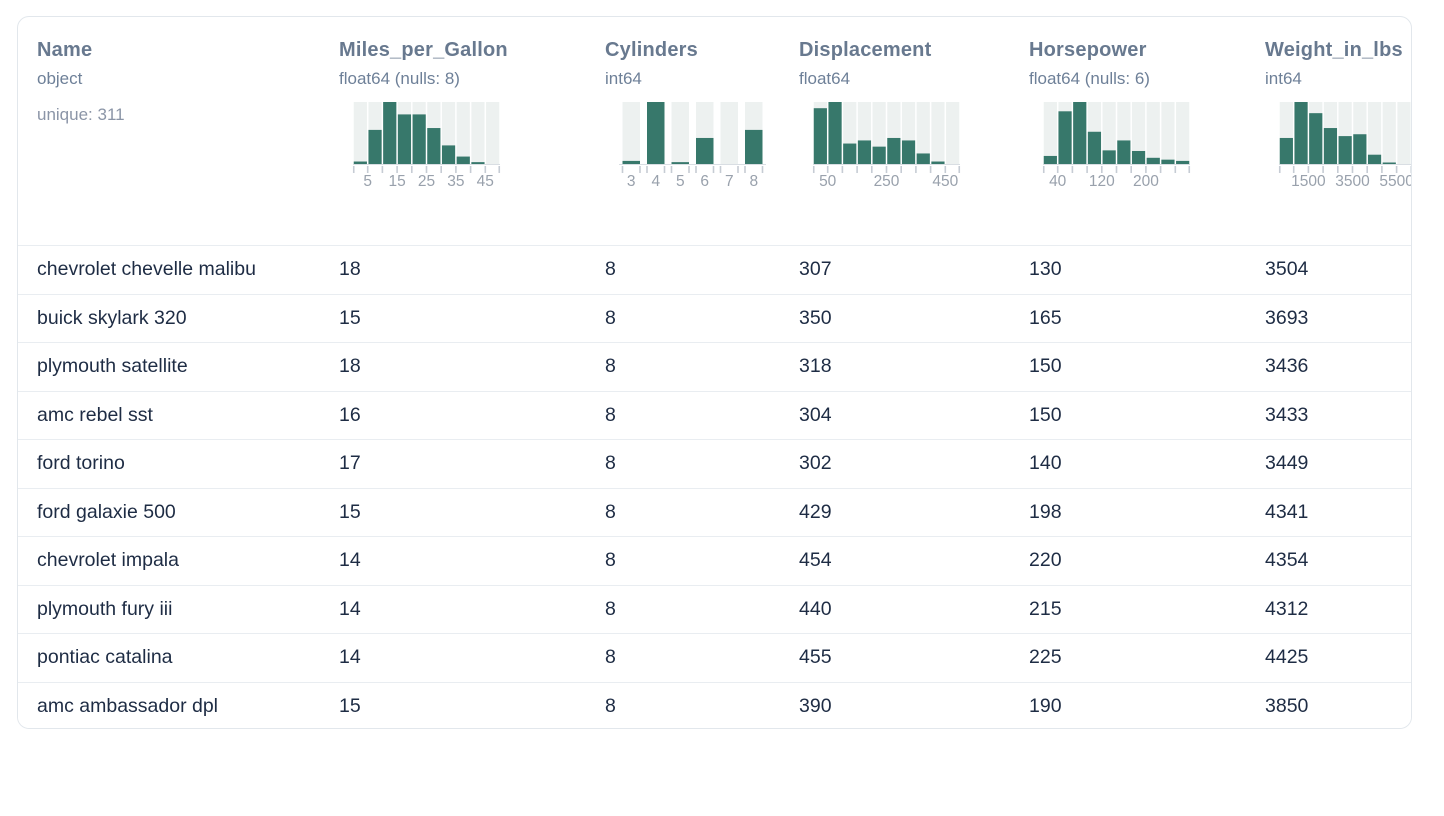  I want to click on table-cell: 307, so click(815, 269).